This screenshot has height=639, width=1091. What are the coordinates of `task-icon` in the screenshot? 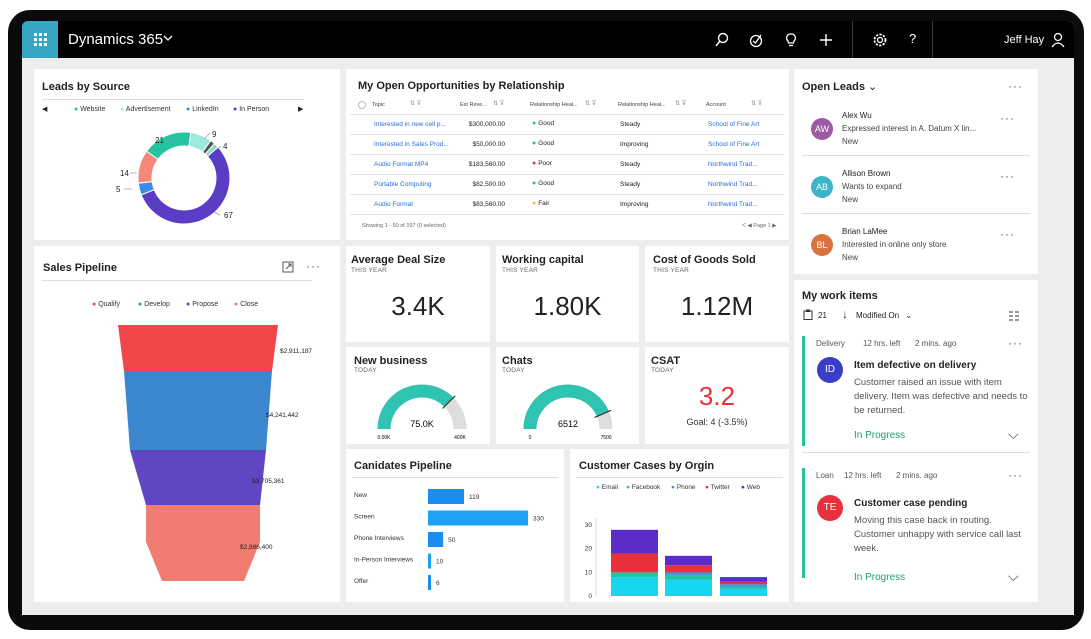 It's located at (756, 40).